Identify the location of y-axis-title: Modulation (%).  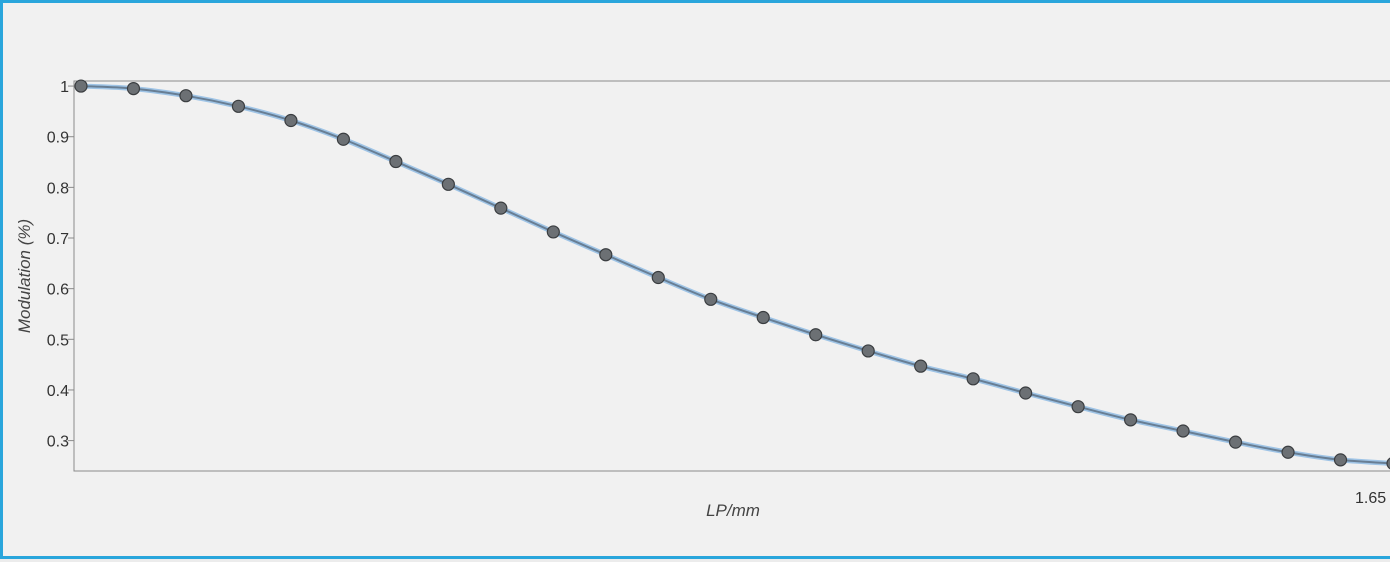
(24, 276).